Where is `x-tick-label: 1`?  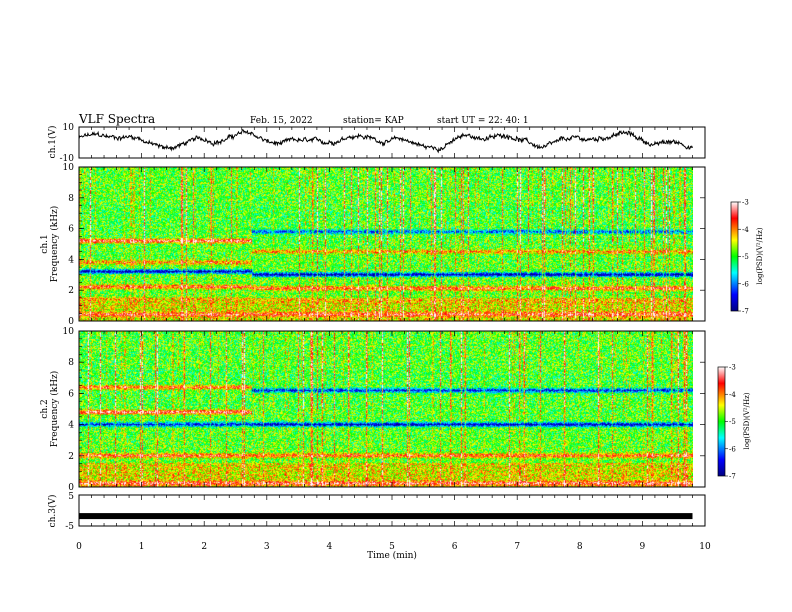
x-tick-label: 1 is located at coordinates (142, 547).